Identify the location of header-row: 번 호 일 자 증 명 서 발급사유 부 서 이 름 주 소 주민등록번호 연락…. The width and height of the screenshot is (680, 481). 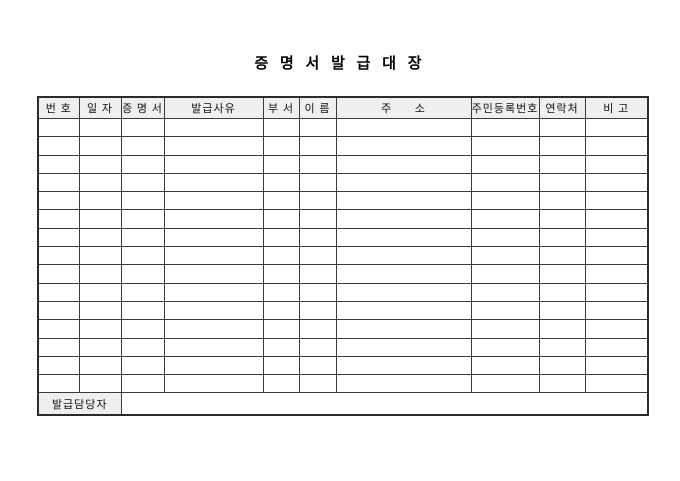
(343, 107).